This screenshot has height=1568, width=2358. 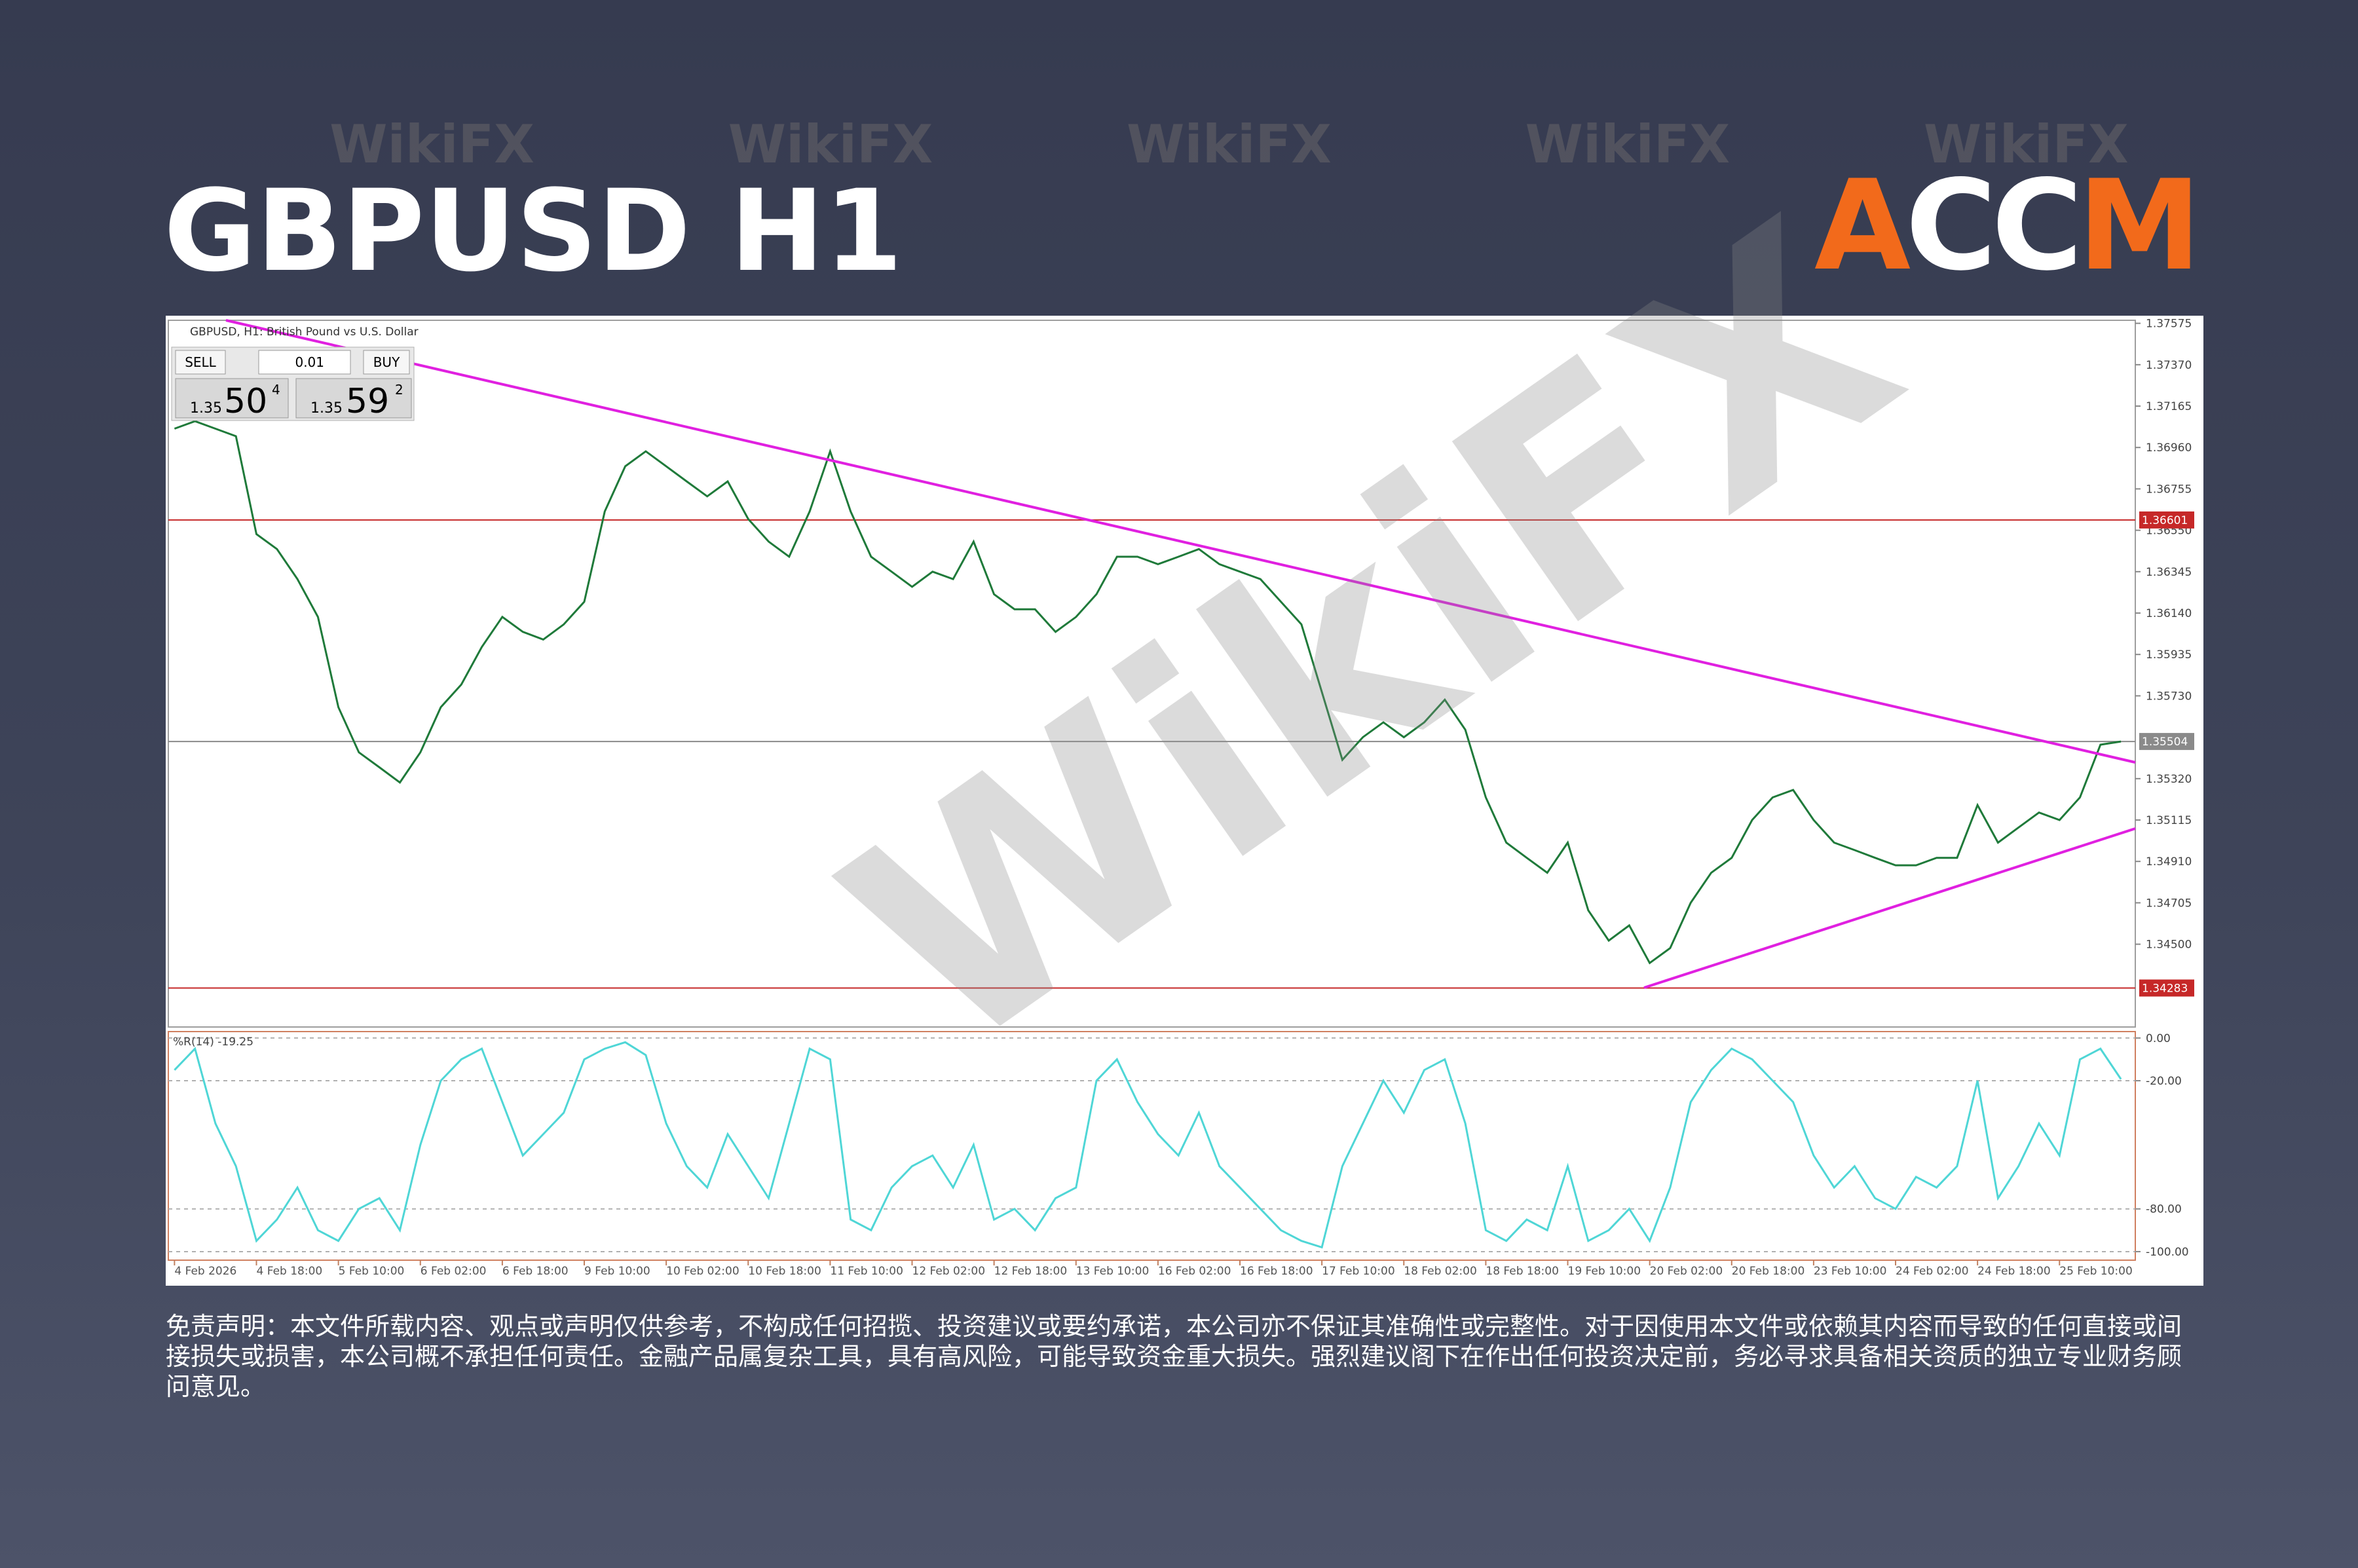 I want to click on sell-button, so click(x=201, y=362).